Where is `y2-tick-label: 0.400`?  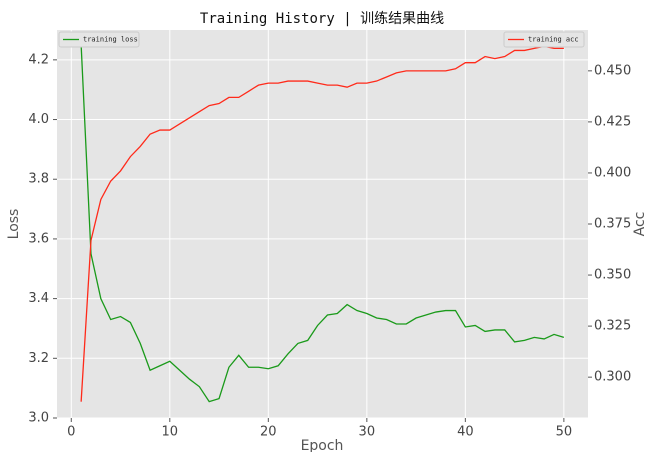 y2-tick-label: 0.400 is located at coordinates (612, 172).